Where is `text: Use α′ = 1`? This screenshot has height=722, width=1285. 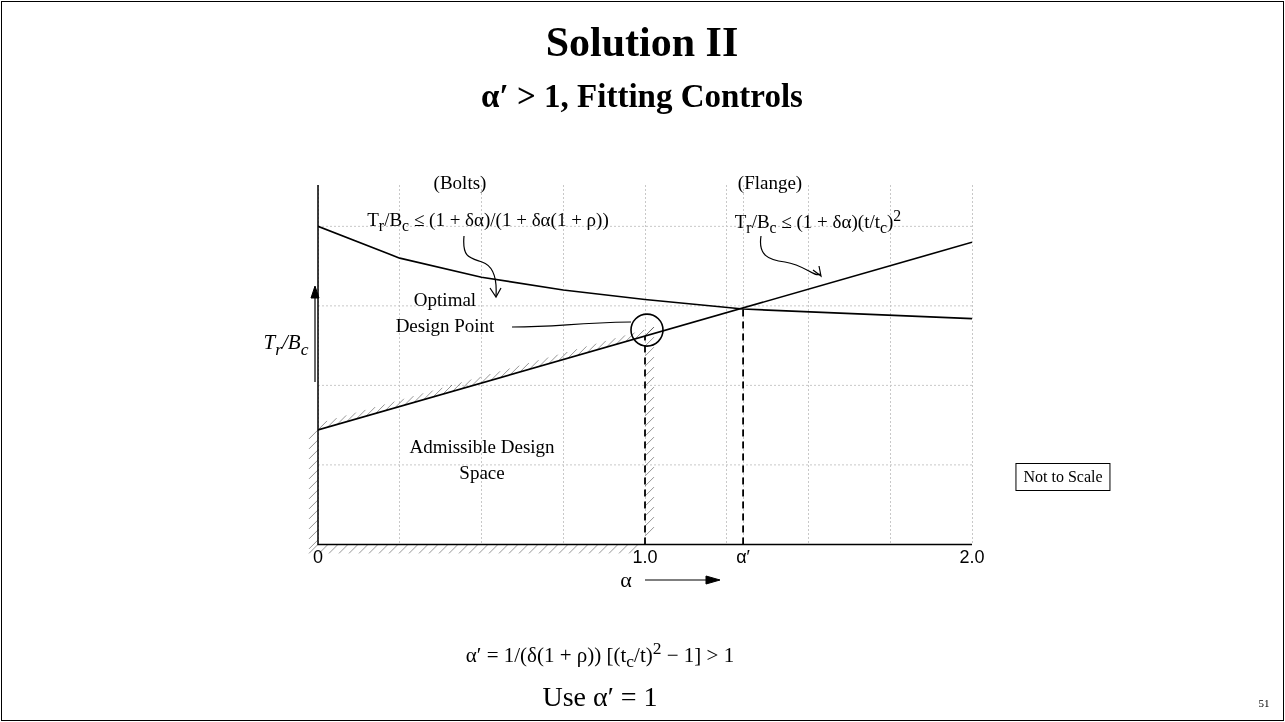
text: Use α′ = 1 is located at coordinates (600, 697).